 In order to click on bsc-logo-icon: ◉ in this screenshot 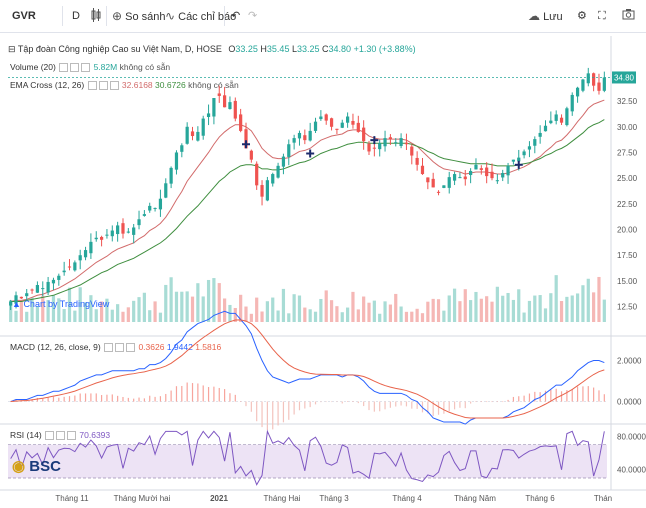, I will do `click(19, 466)`.